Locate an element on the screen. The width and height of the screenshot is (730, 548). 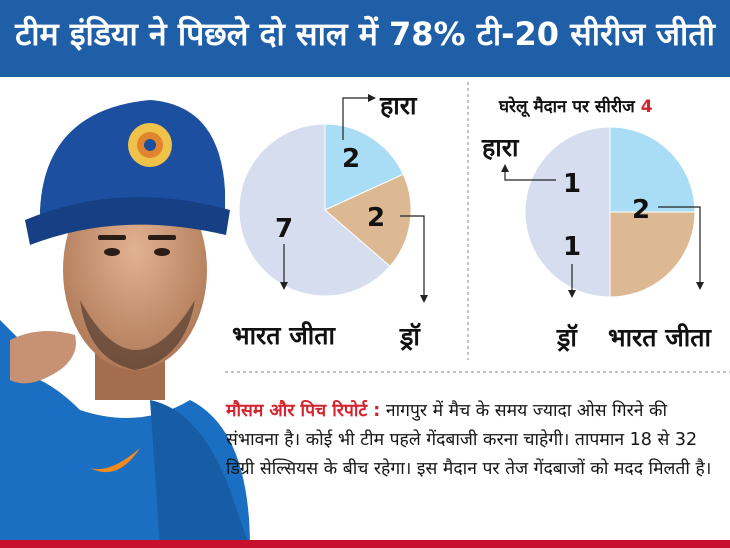
pie1-slice-draw is located at coordinates (368, 220).